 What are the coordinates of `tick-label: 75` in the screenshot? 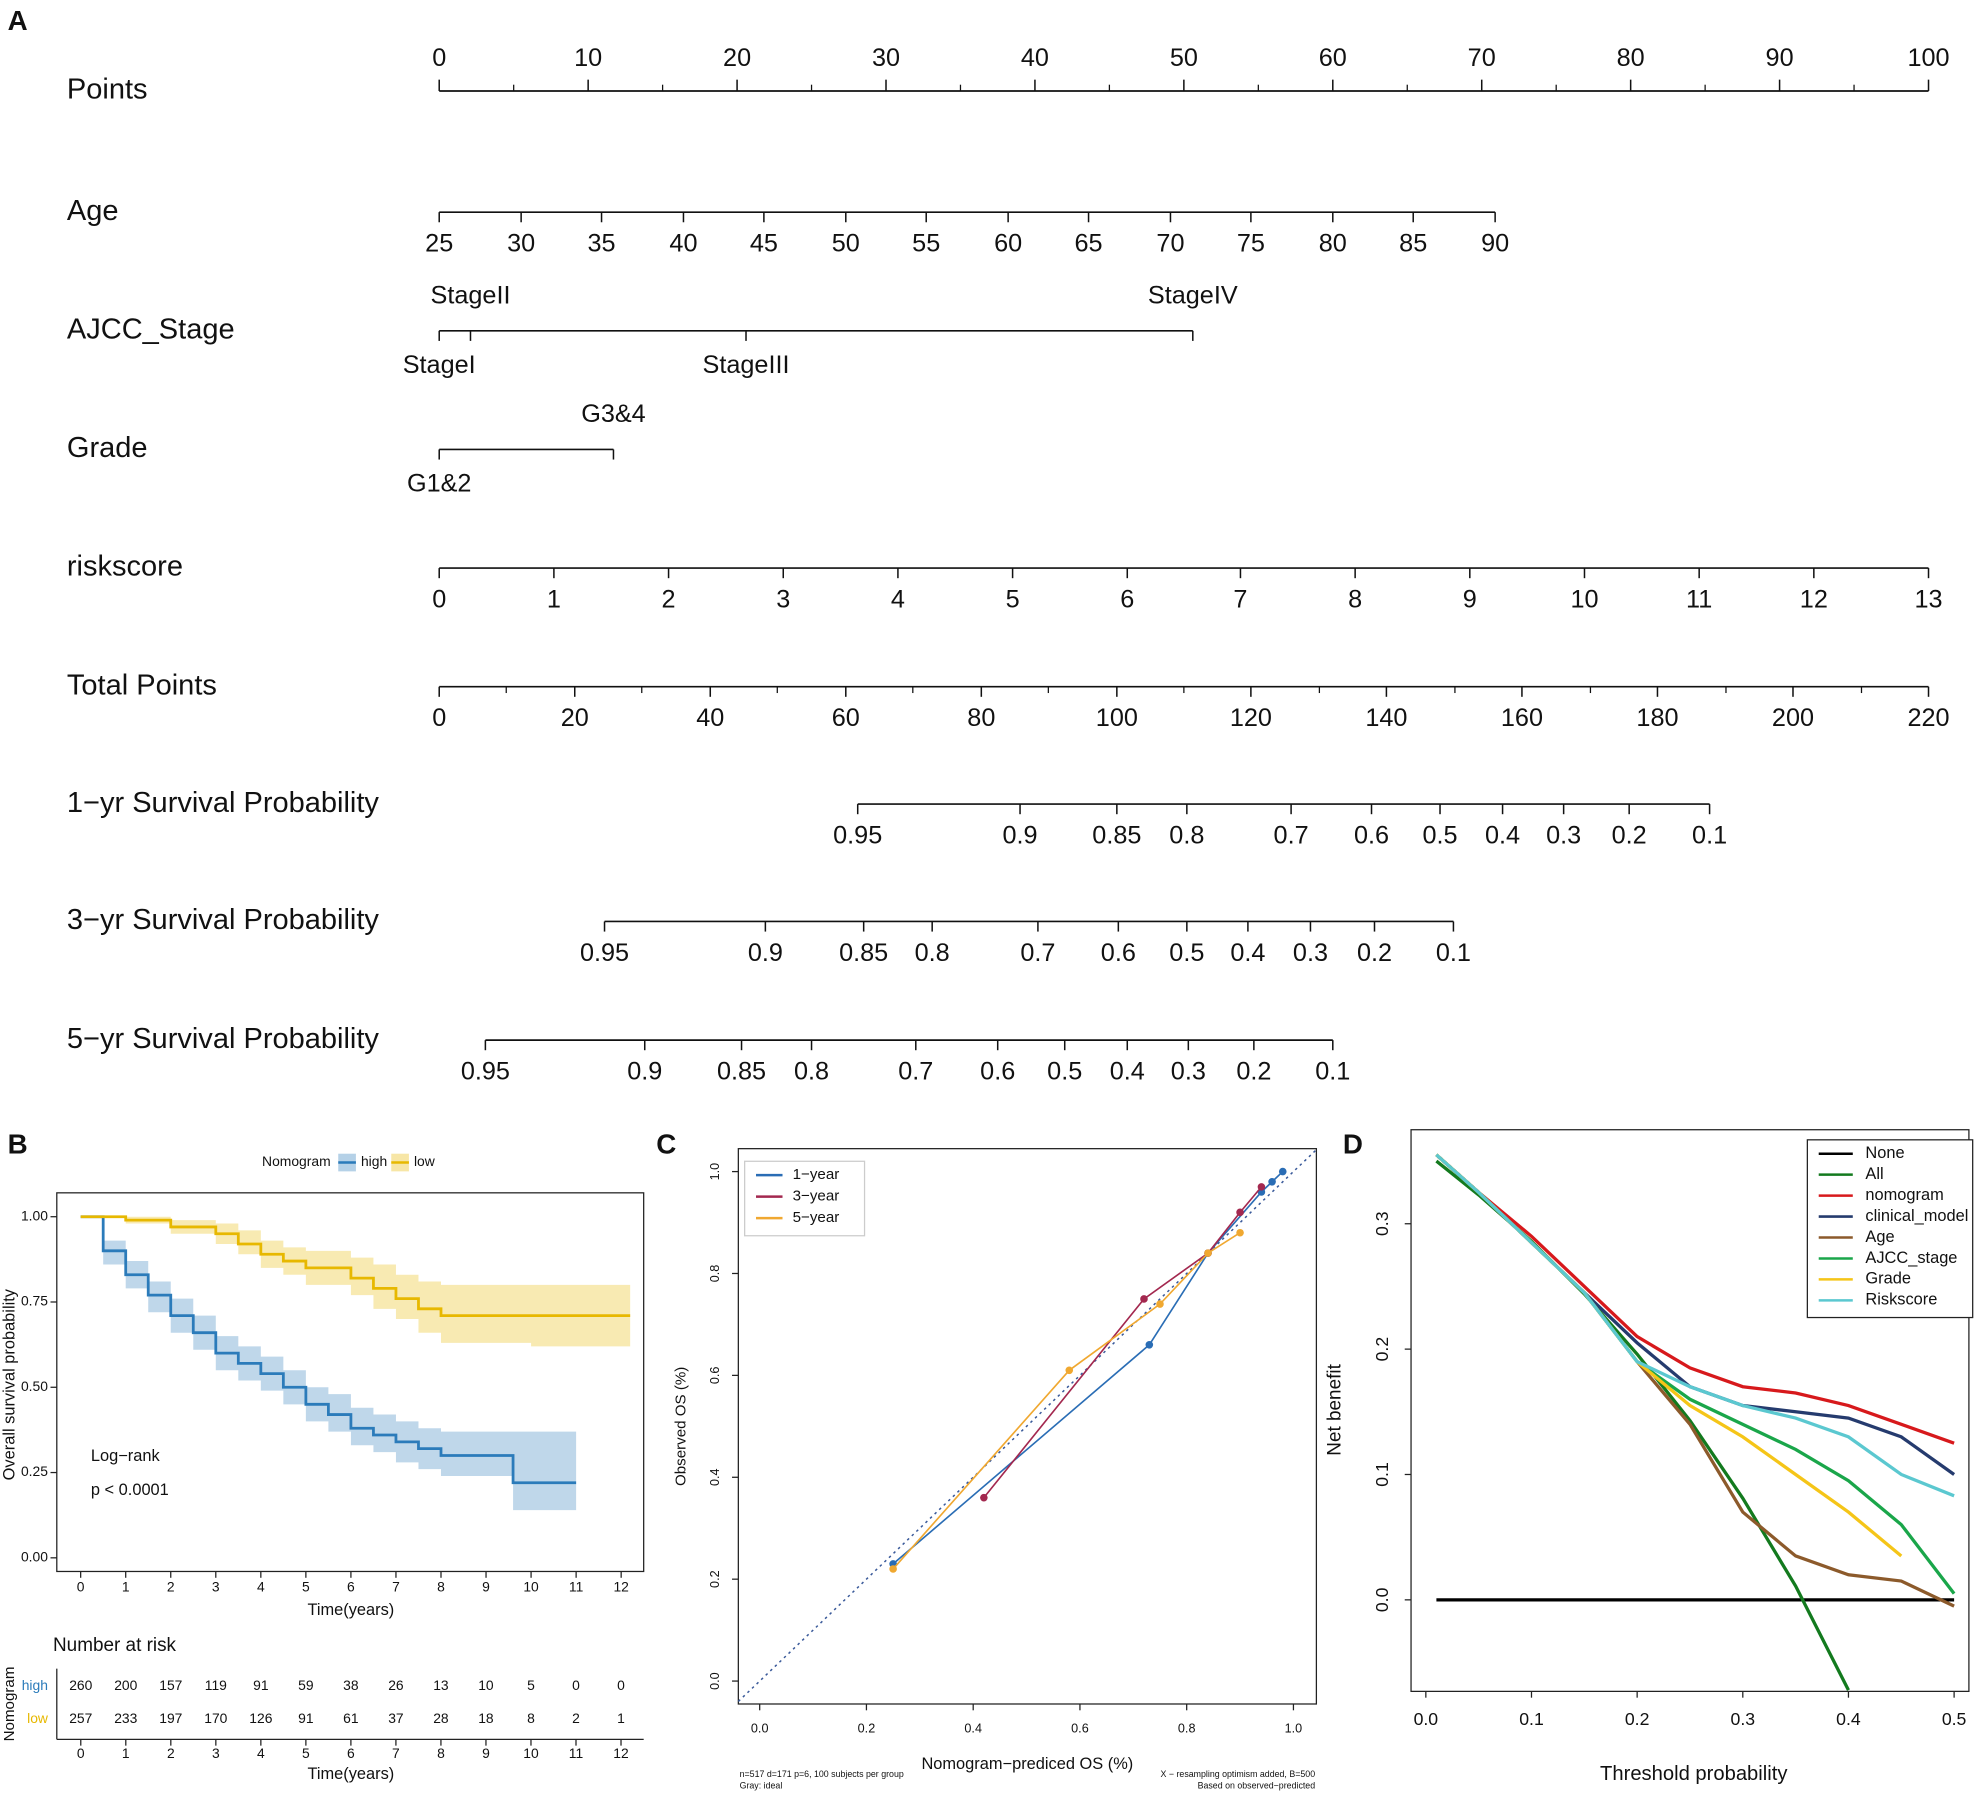 It's located at (1251, 244).